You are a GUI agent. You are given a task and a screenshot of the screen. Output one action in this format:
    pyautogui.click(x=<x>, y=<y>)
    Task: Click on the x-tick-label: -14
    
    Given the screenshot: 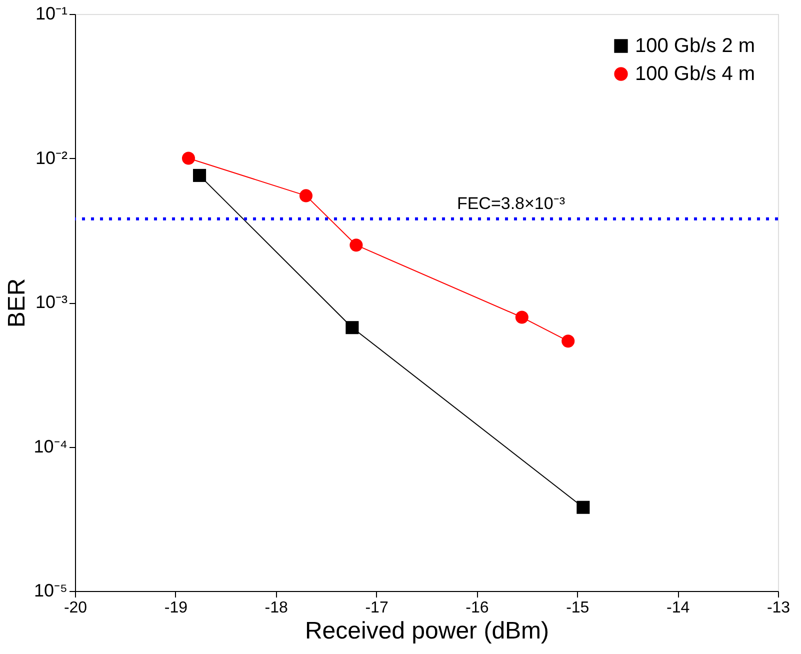 What is the action you would take?
    pyautogui.click(x=678, y=608)
    